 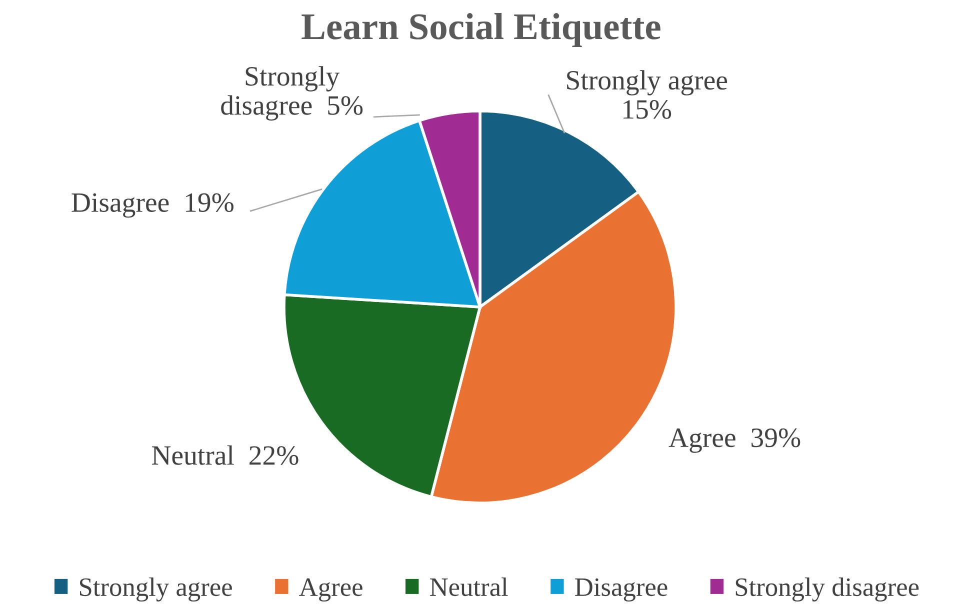 What do you see at coordinates (330, 590) in the screenshot?
I see `legend-label: Agree` at bounding box center [330, 590].